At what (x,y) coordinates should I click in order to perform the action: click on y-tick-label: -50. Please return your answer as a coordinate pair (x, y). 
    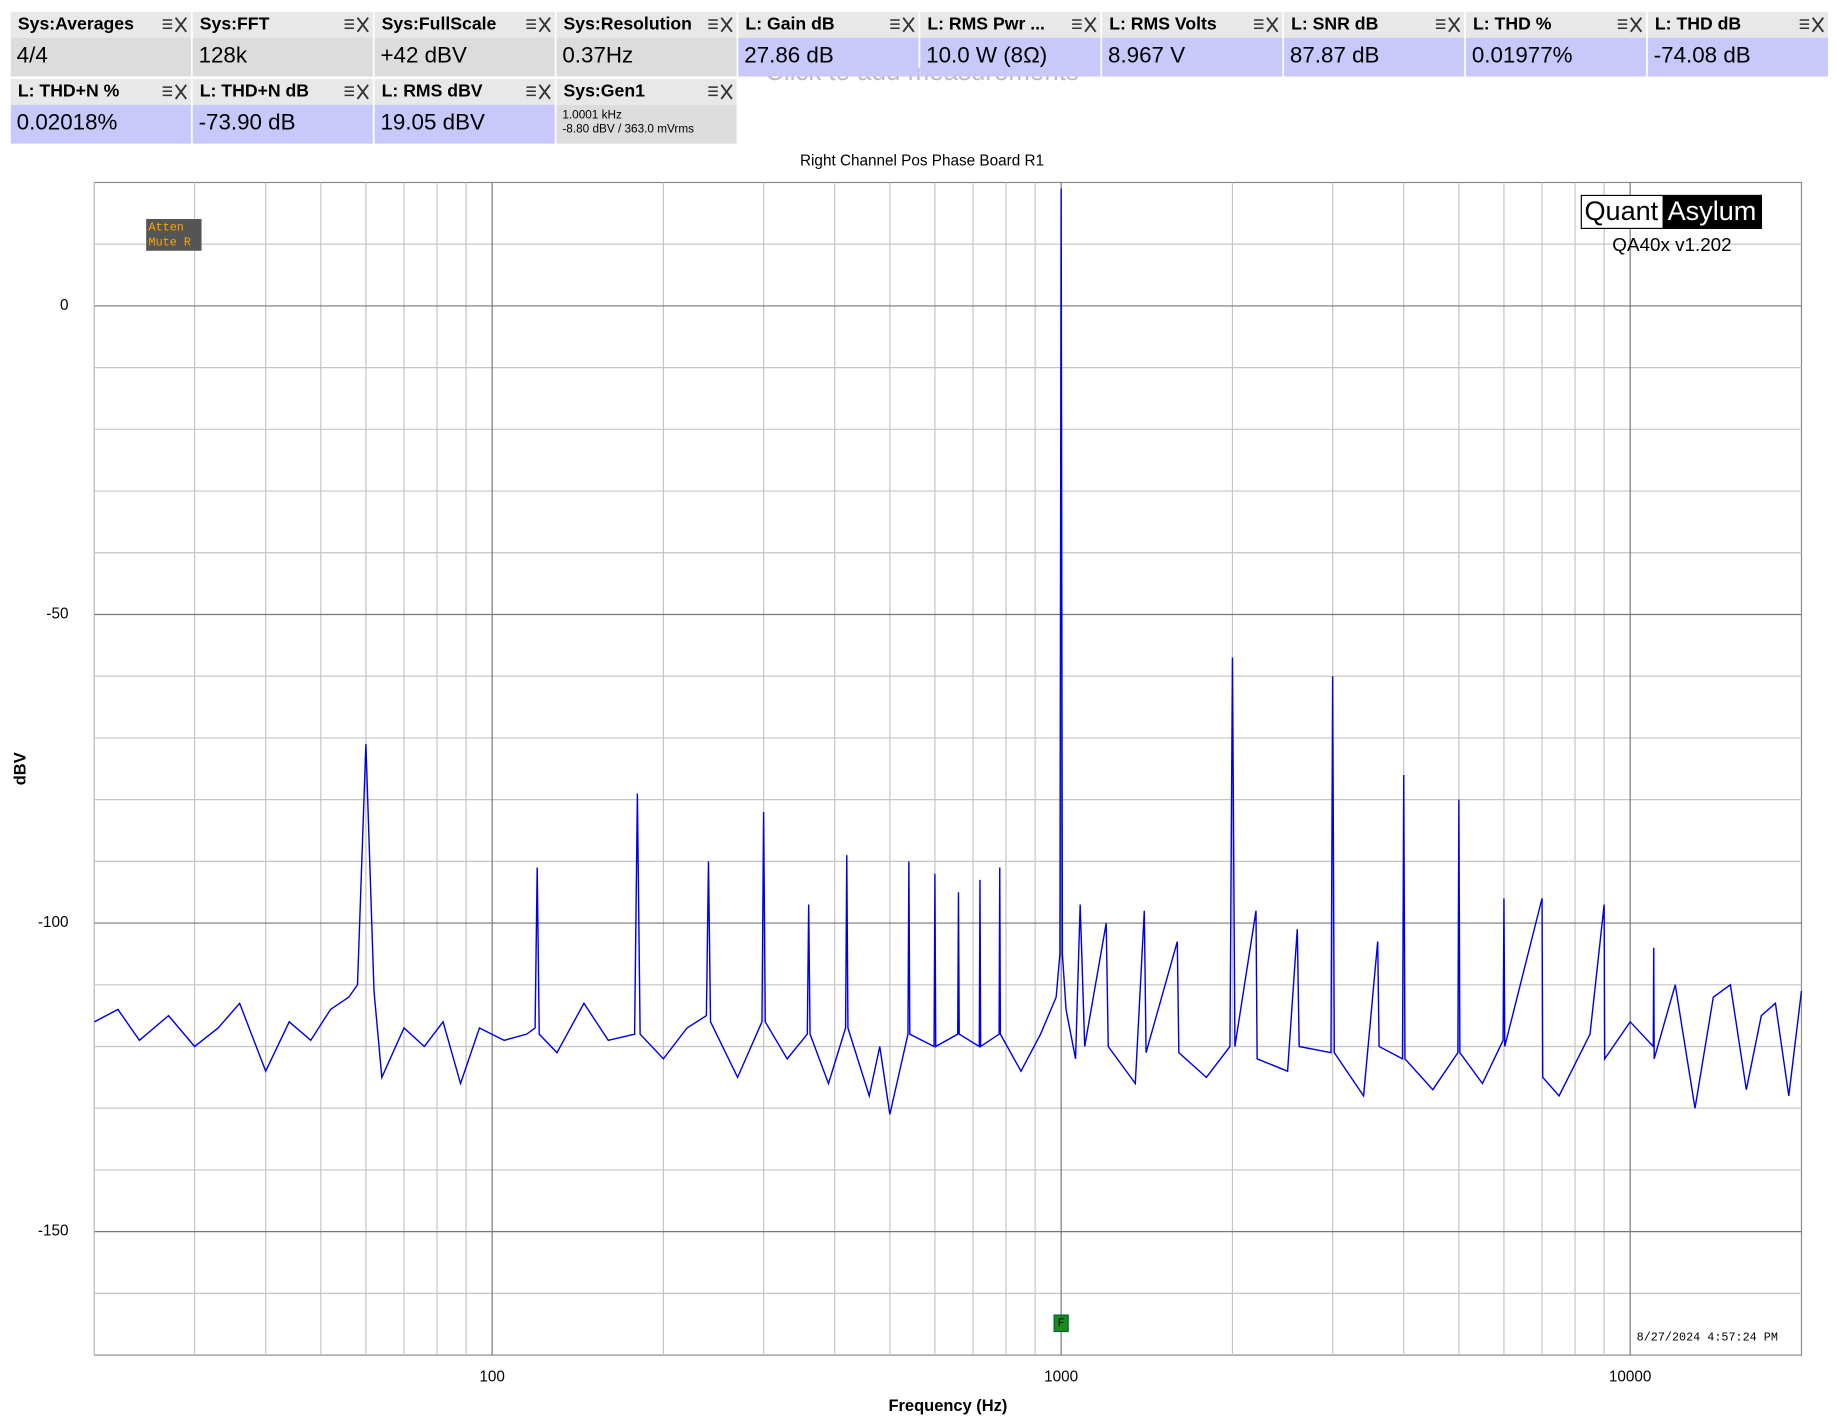
    Looking at the image, I should click on (57, 614).